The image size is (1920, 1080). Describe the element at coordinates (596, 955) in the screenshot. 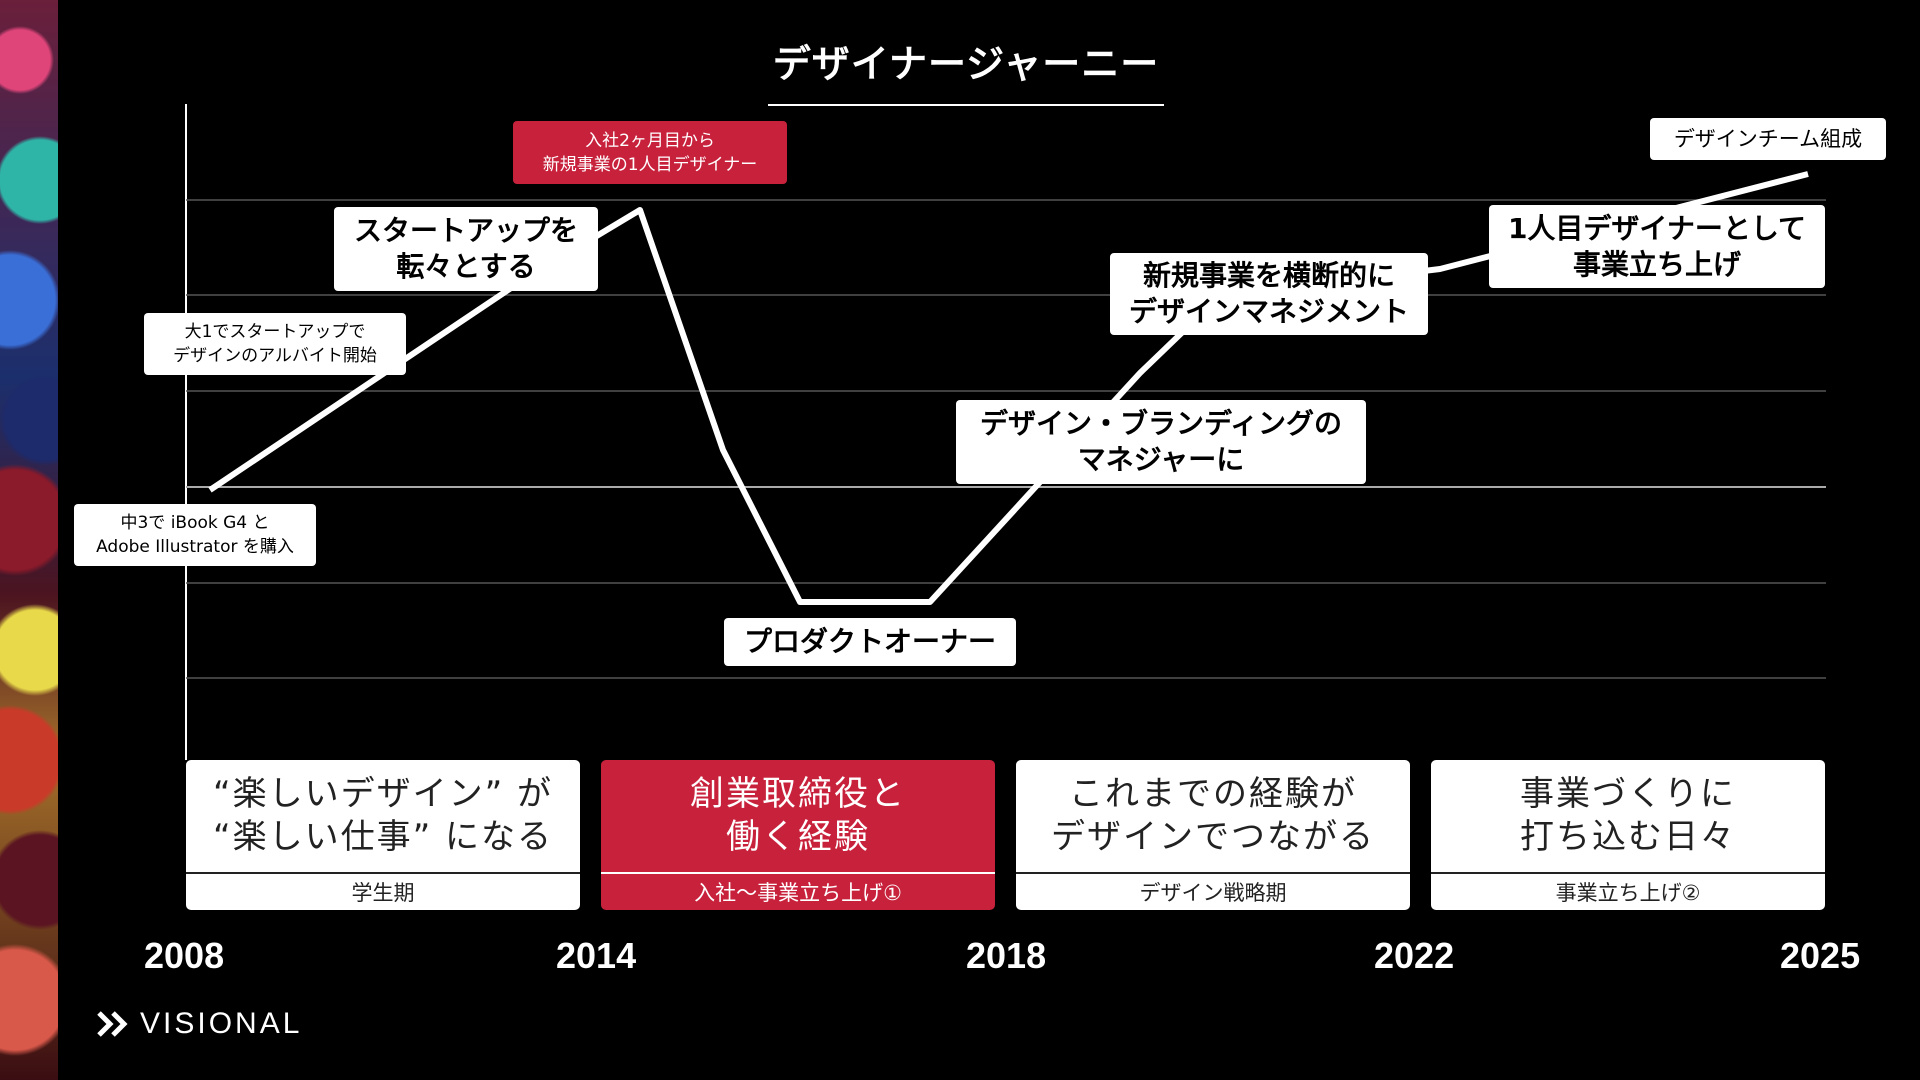

I see `year-label-2014: 2014` at that location.